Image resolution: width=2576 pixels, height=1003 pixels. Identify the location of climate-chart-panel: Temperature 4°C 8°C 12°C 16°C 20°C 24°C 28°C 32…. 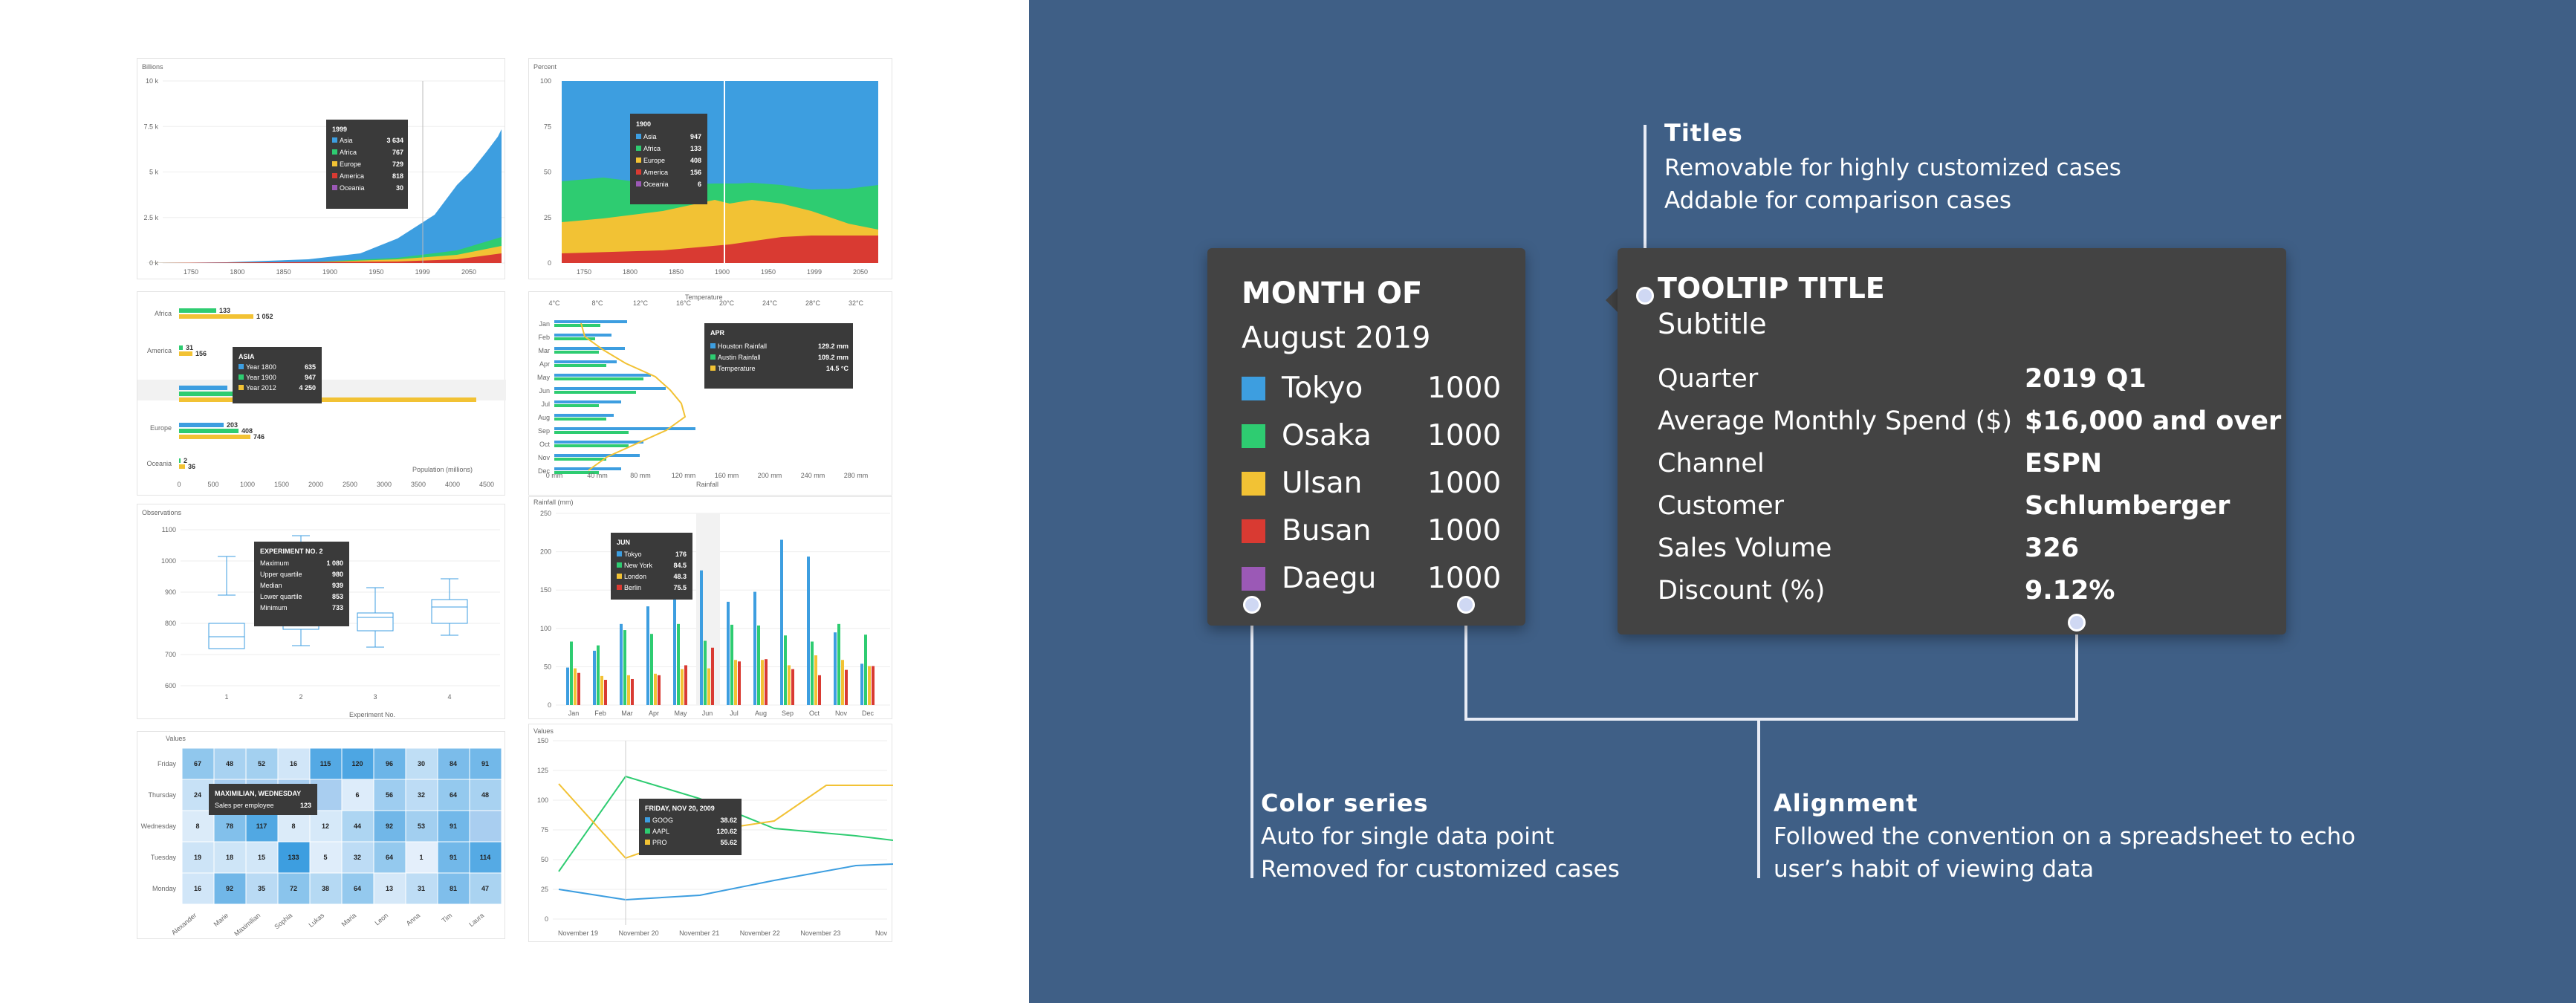
(710, 393).